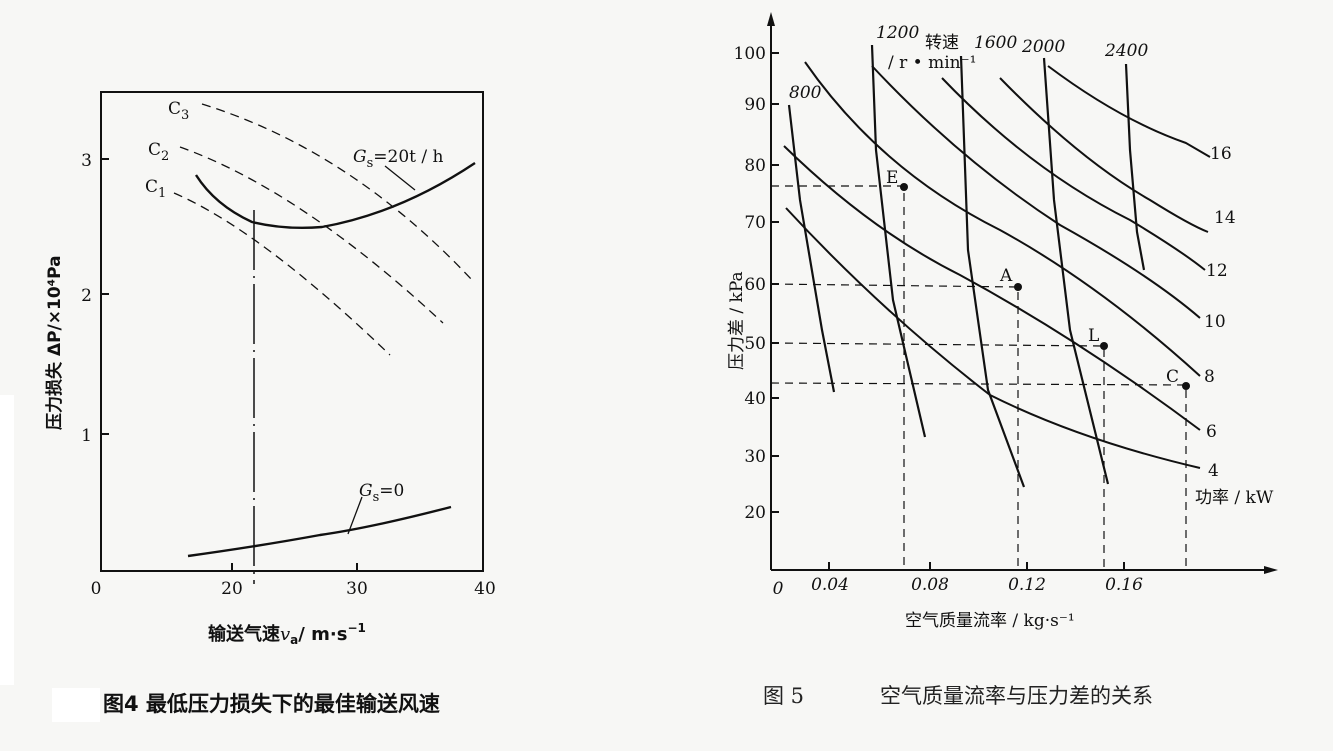 The height and width of the screenshot is (751, 1333). I want to click on point-a, so click(1018, 287).